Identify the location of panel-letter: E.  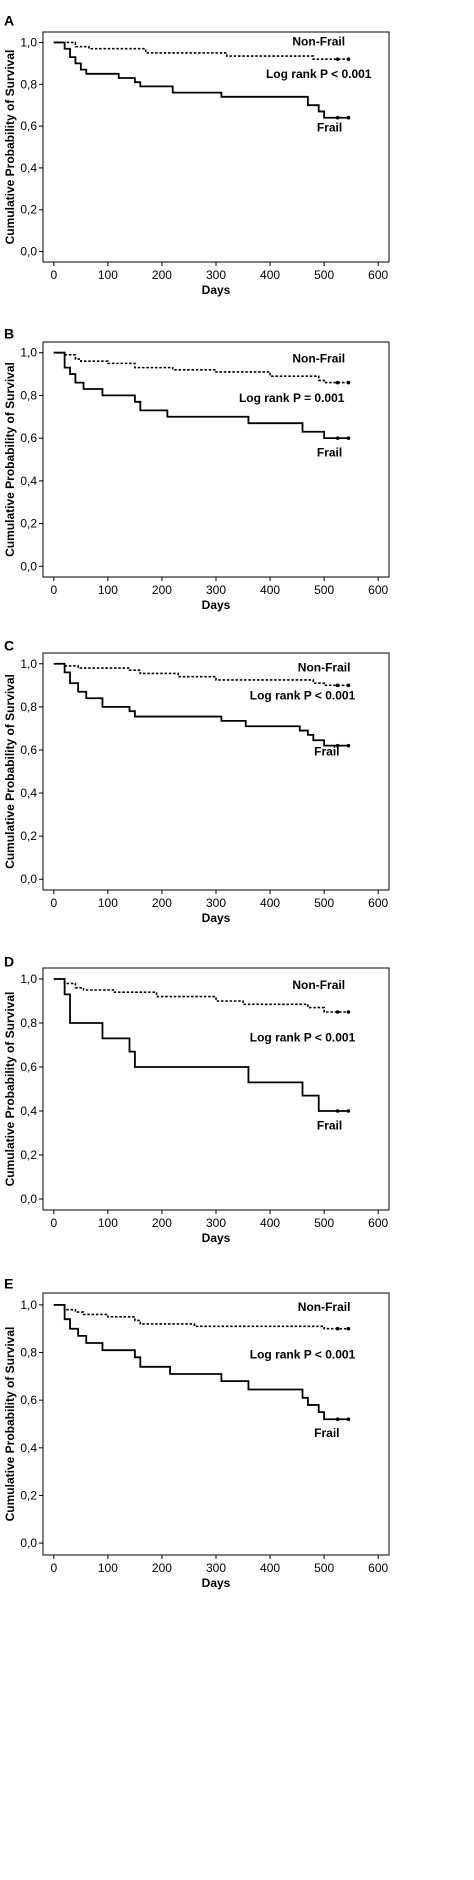
(8, 1284).